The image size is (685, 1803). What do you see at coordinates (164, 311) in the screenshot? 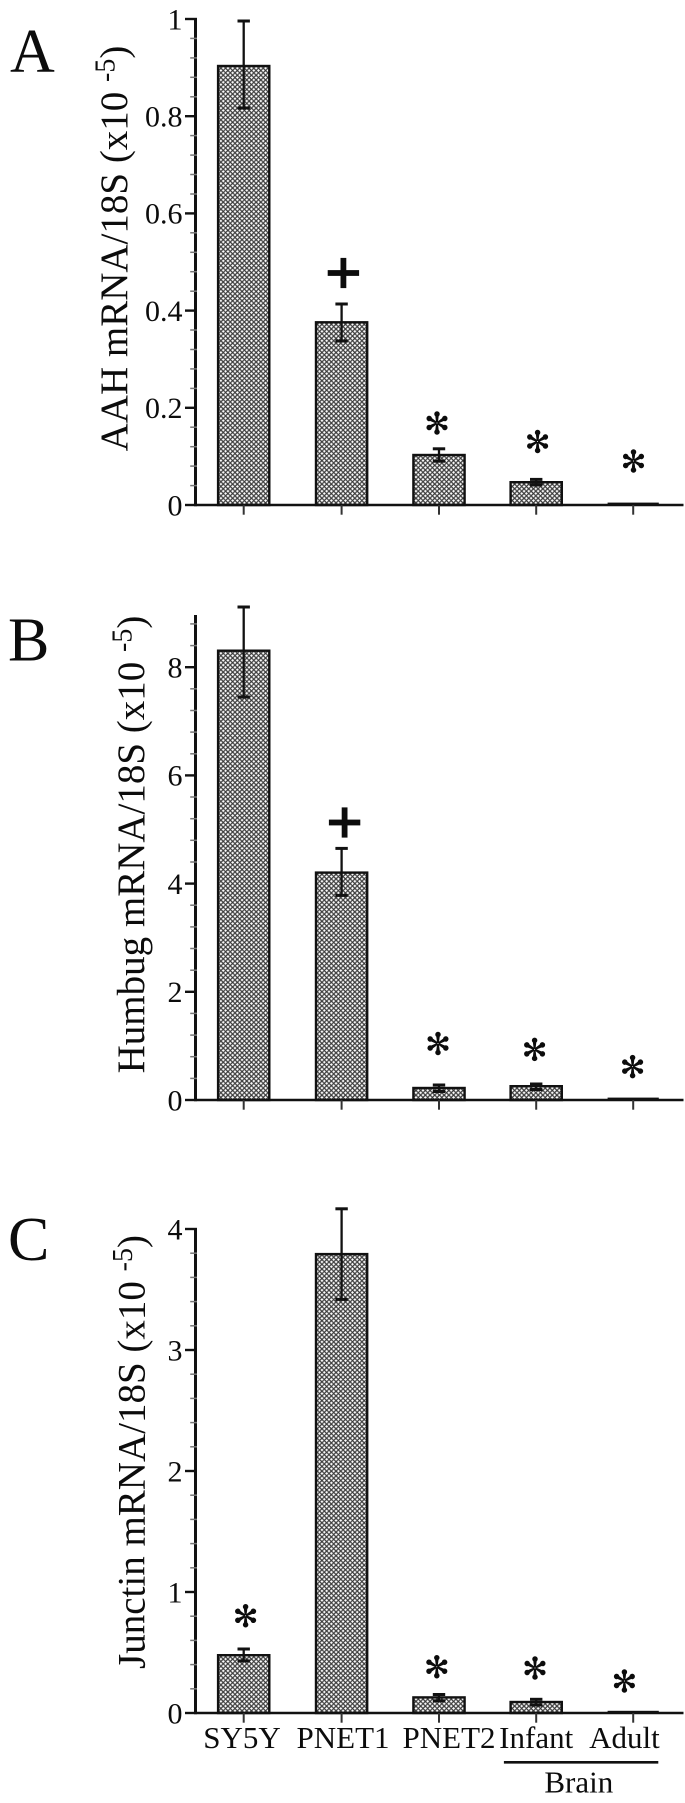
I see `svg-text: 0.4` at bounding box center [164, 311].